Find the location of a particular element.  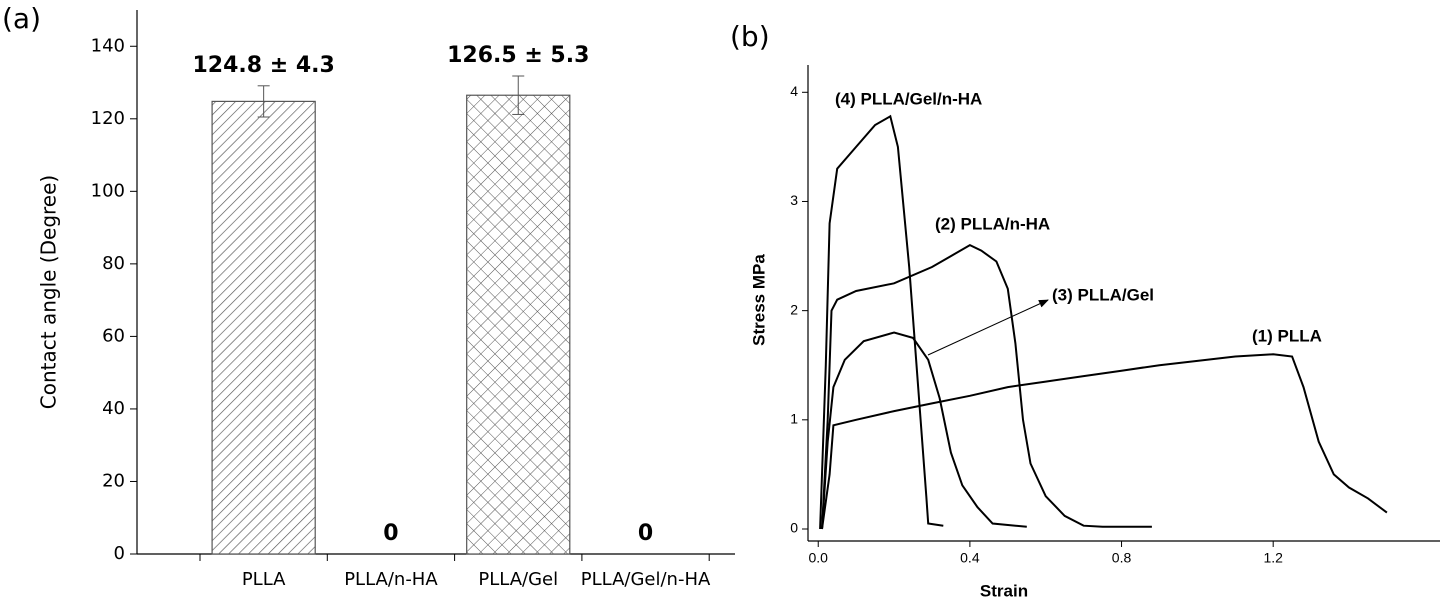

x-tick-label: PLLA/Gel/n-HA is located at coordinates (646, 579).